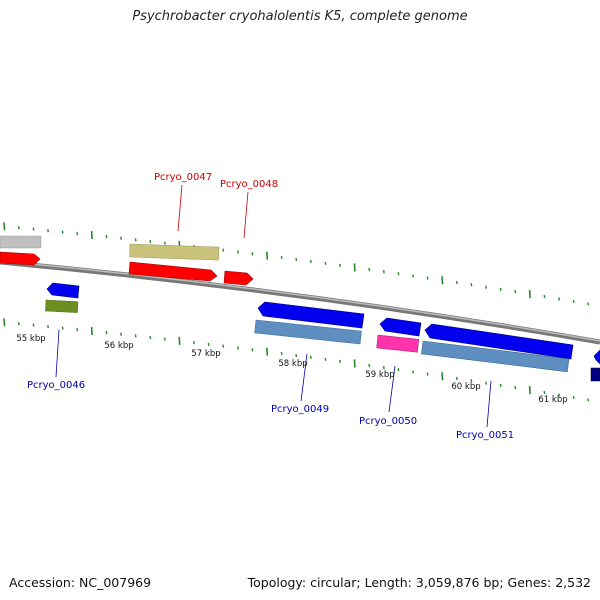 Image resolution: width=600 pixels, height=600 pixels. Describe the element at coordinates (183, 177) in the screenshot. I see `gene-label-pcryo-0047: Pcryo_0047` at that location.